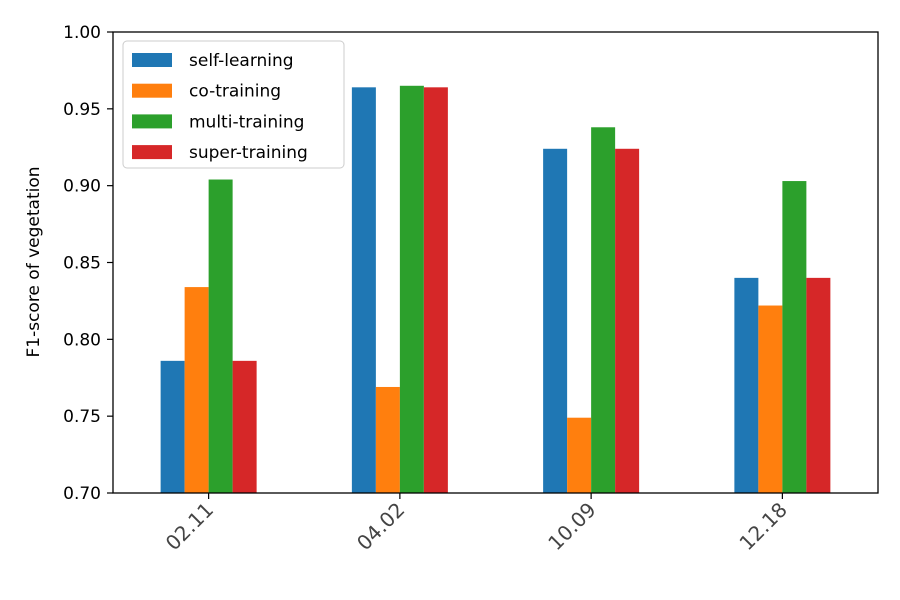 Image resolution: width=900 pixels, height=600 pixels. What do you see at coordinates (762, 526) in the screenshot?
I see `x-tick-label: 12.18` at bounding box center [762, 526].